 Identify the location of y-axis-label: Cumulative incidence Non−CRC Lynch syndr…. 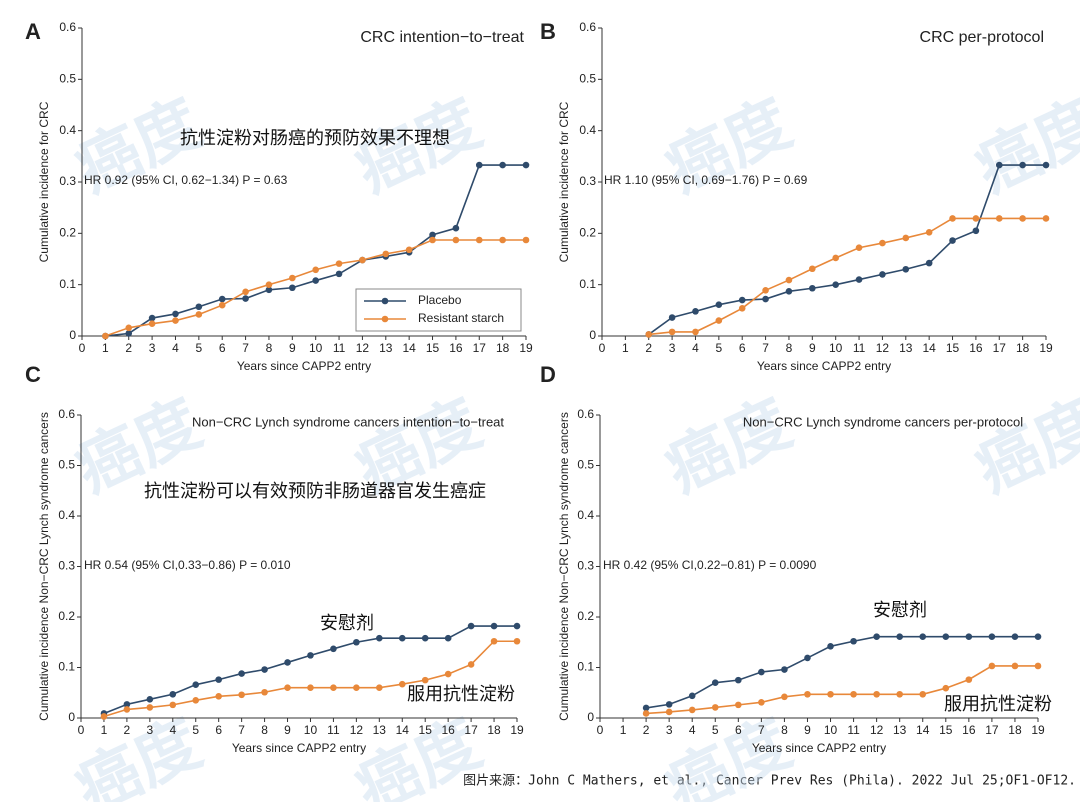
(564, 566).